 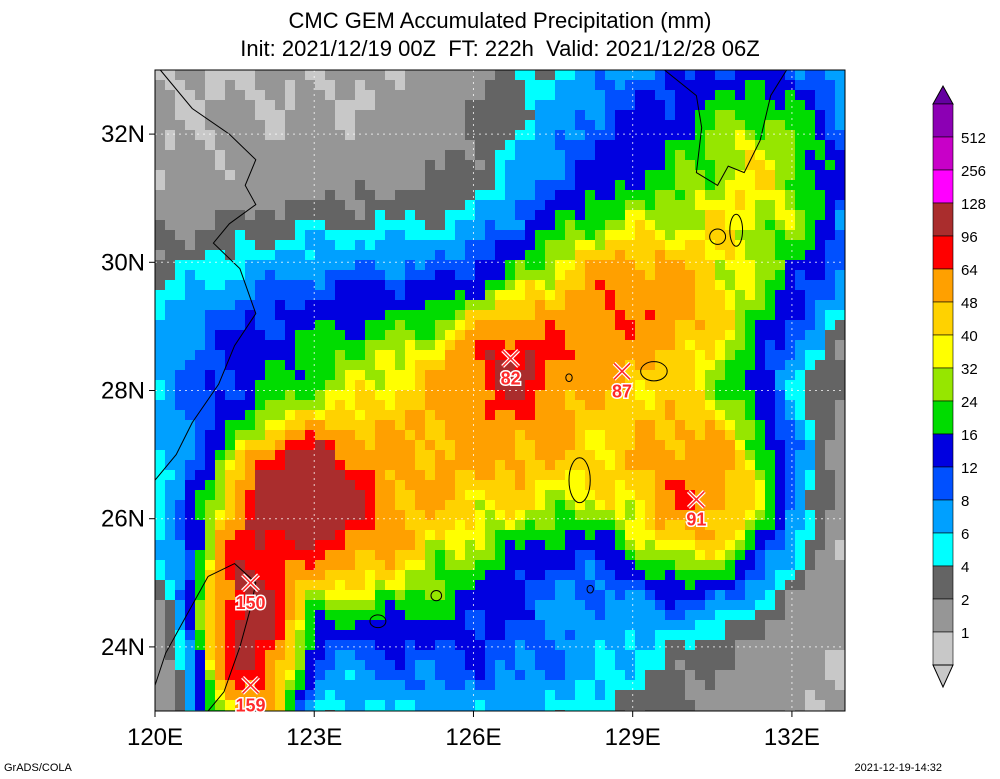 What do you see at coordinates (251, 705) in the screenshot?
I see `max-marker-label: 159` at bounding box center [251, 705].